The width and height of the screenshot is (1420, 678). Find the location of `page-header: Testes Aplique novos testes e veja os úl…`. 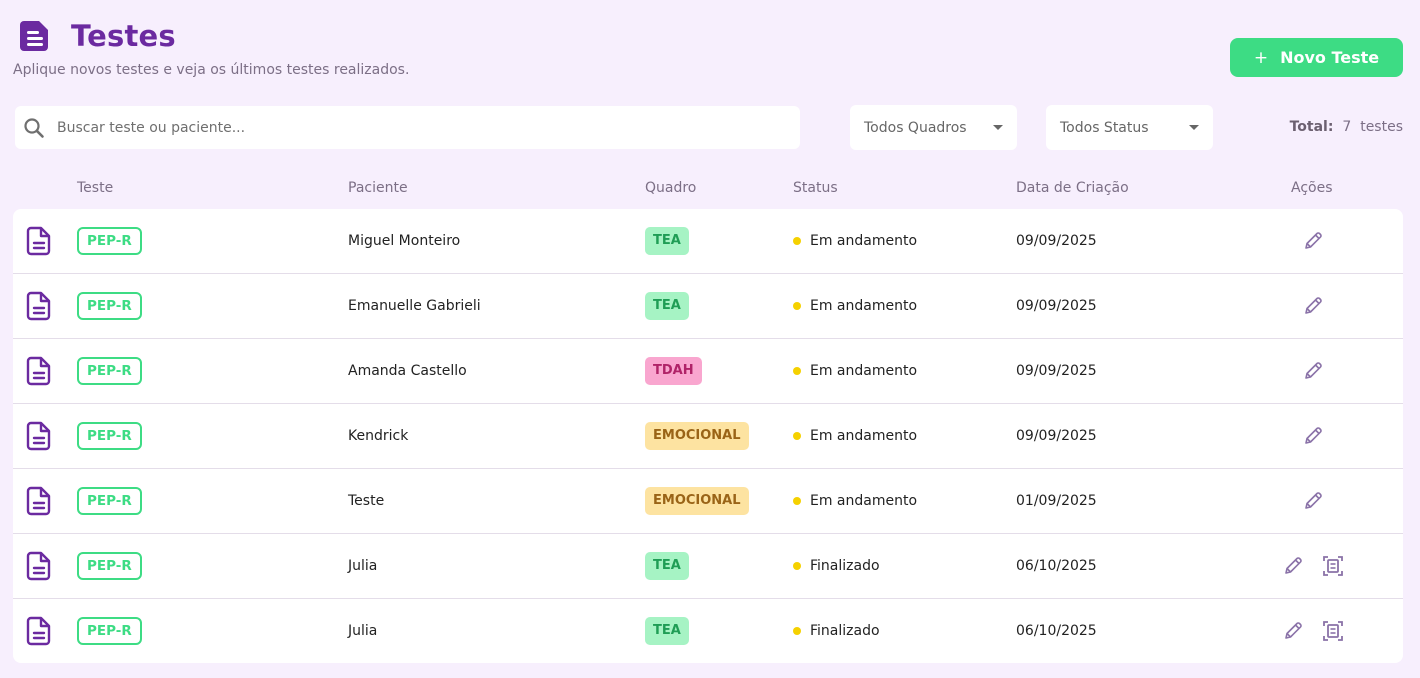

page-header: Testes Aplique novos testes e veja os úl… is located at coordinates (211, 47).